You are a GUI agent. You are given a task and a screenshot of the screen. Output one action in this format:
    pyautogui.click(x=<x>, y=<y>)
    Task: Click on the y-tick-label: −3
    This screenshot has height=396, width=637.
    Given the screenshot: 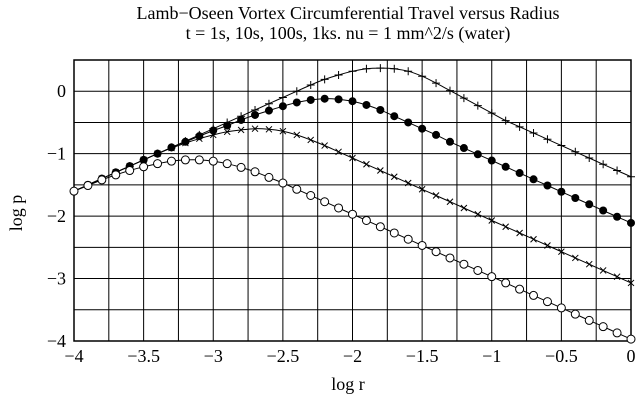 What is the action you would take?
    pyautogui.click(x=56, y=279)
    